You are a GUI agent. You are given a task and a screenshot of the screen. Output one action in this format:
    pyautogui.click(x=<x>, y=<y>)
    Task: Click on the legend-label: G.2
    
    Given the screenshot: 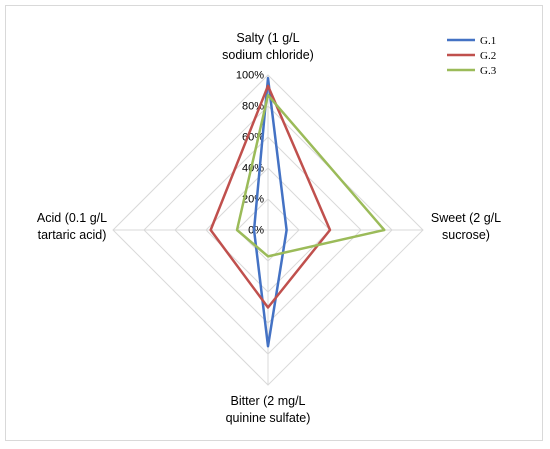 What is the action you would take?
    pyautogui.click(x=488, y=56)
    